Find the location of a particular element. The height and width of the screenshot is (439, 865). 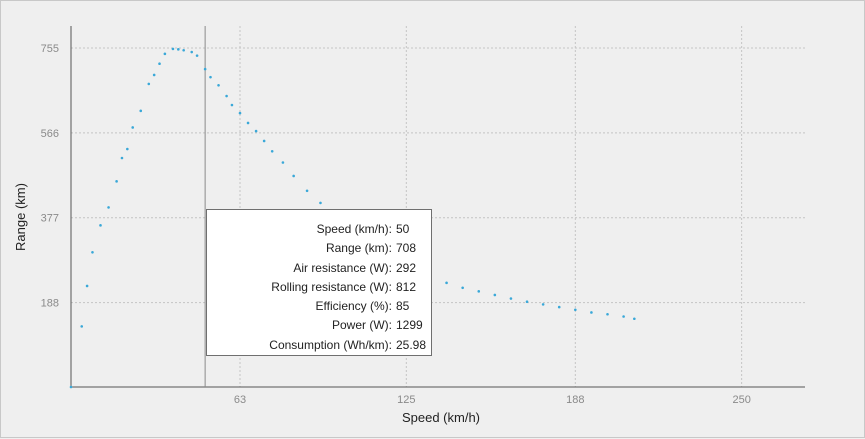

tooltip-label: Power (W): is located at coordinates (362, 325).